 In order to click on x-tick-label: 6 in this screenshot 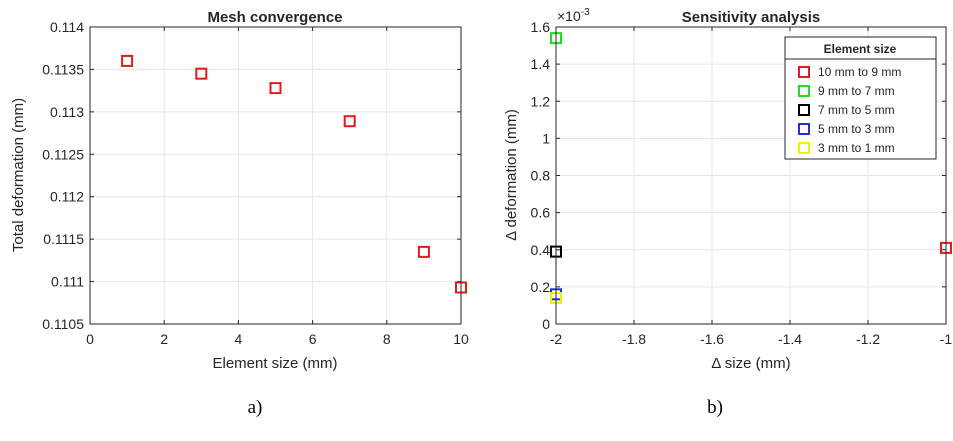, I will do `click(313, 339)`.